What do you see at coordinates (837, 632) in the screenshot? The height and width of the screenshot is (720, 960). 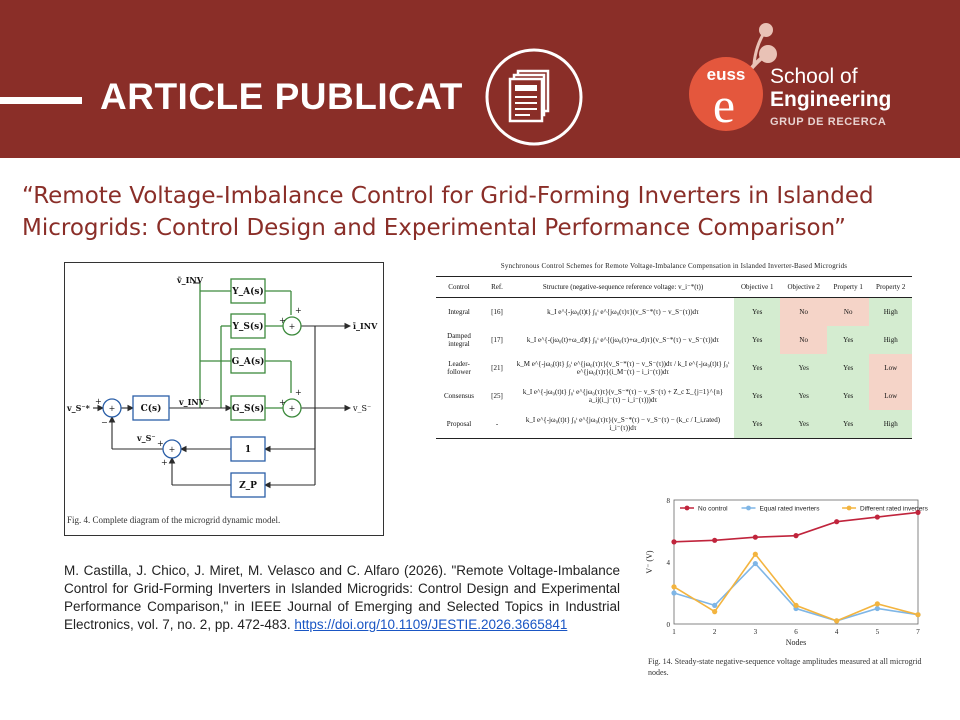 I see `x-tick-label: 4` at bounding box center [837, 632].